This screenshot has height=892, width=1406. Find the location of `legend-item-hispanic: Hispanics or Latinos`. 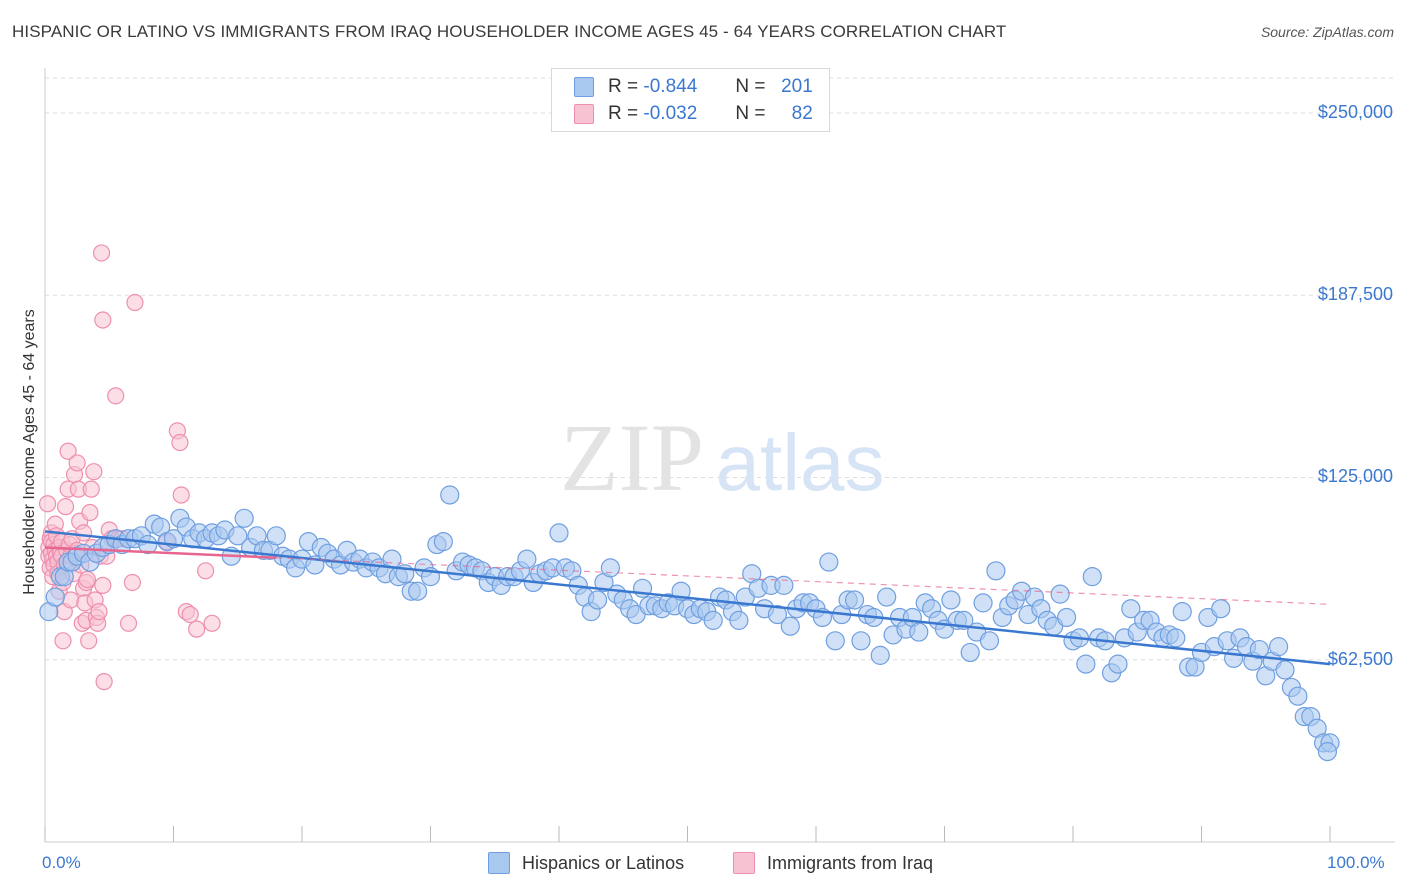

legend-item-hispanic: Hispanics or Latinos is located at coordinates (586, 863).